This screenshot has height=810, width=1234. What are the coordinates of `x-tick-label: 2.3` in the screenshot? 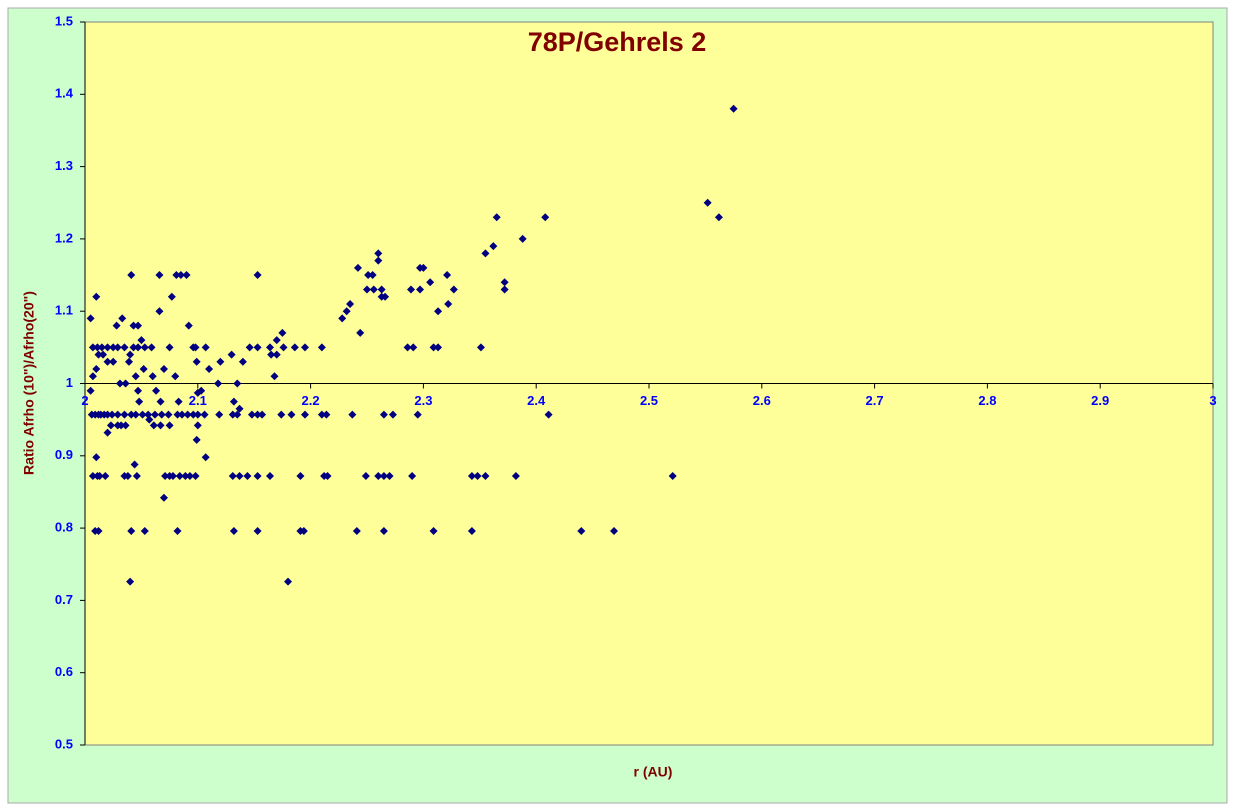 It's located at (423, 400).